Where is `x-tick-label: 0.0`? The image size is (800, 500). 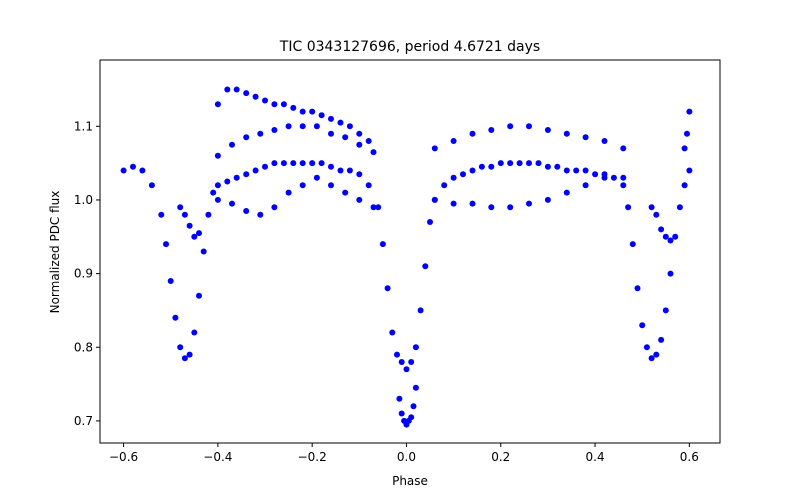 x-tick-label: 0.0 is located at coordinates (406, 457).